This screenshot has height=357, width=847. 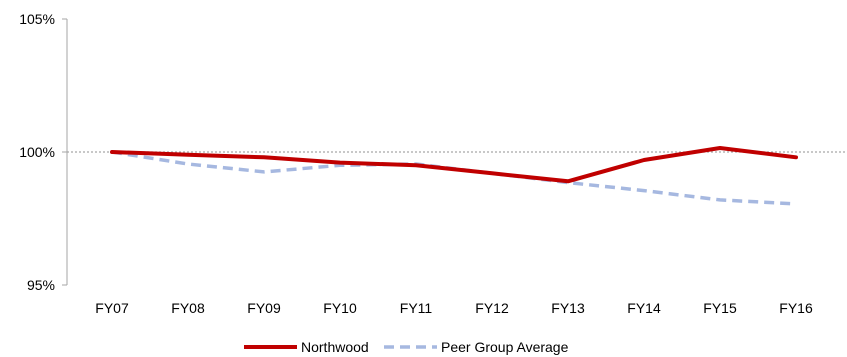 I want to click on legend-label-peer-group-average: Peer Group Average, so click(x=505, y=347).